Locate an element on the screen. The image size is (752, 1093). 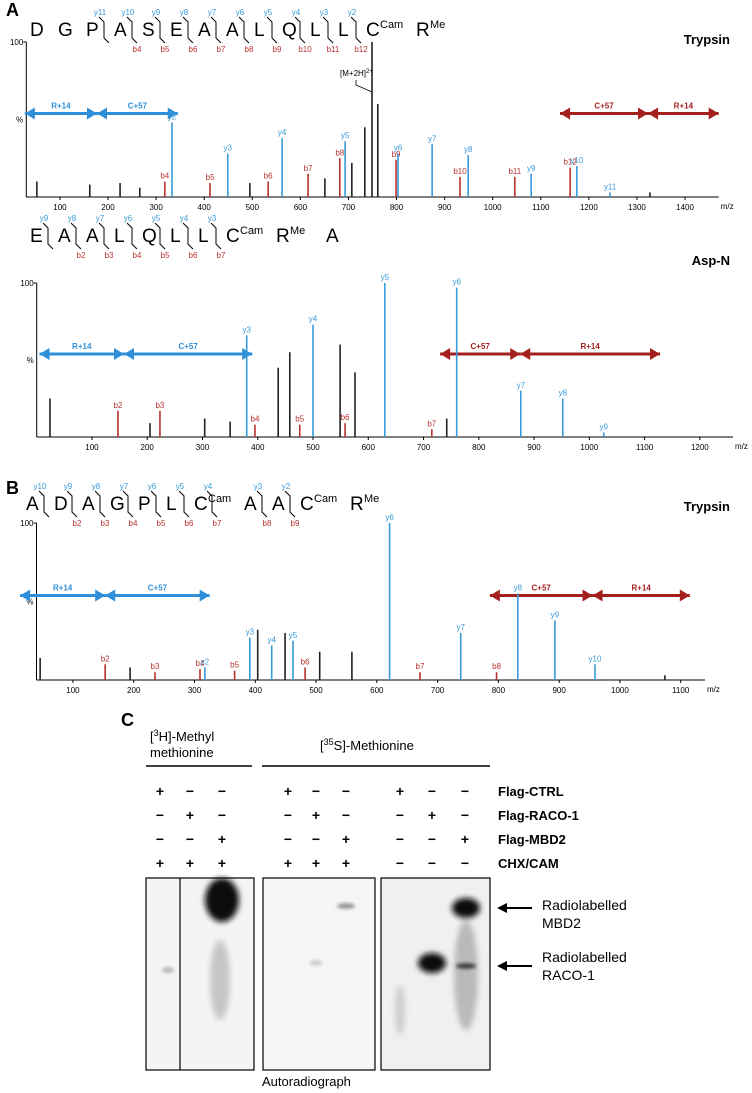
x-tick-label: 300 is located at coordinates (156, 207).